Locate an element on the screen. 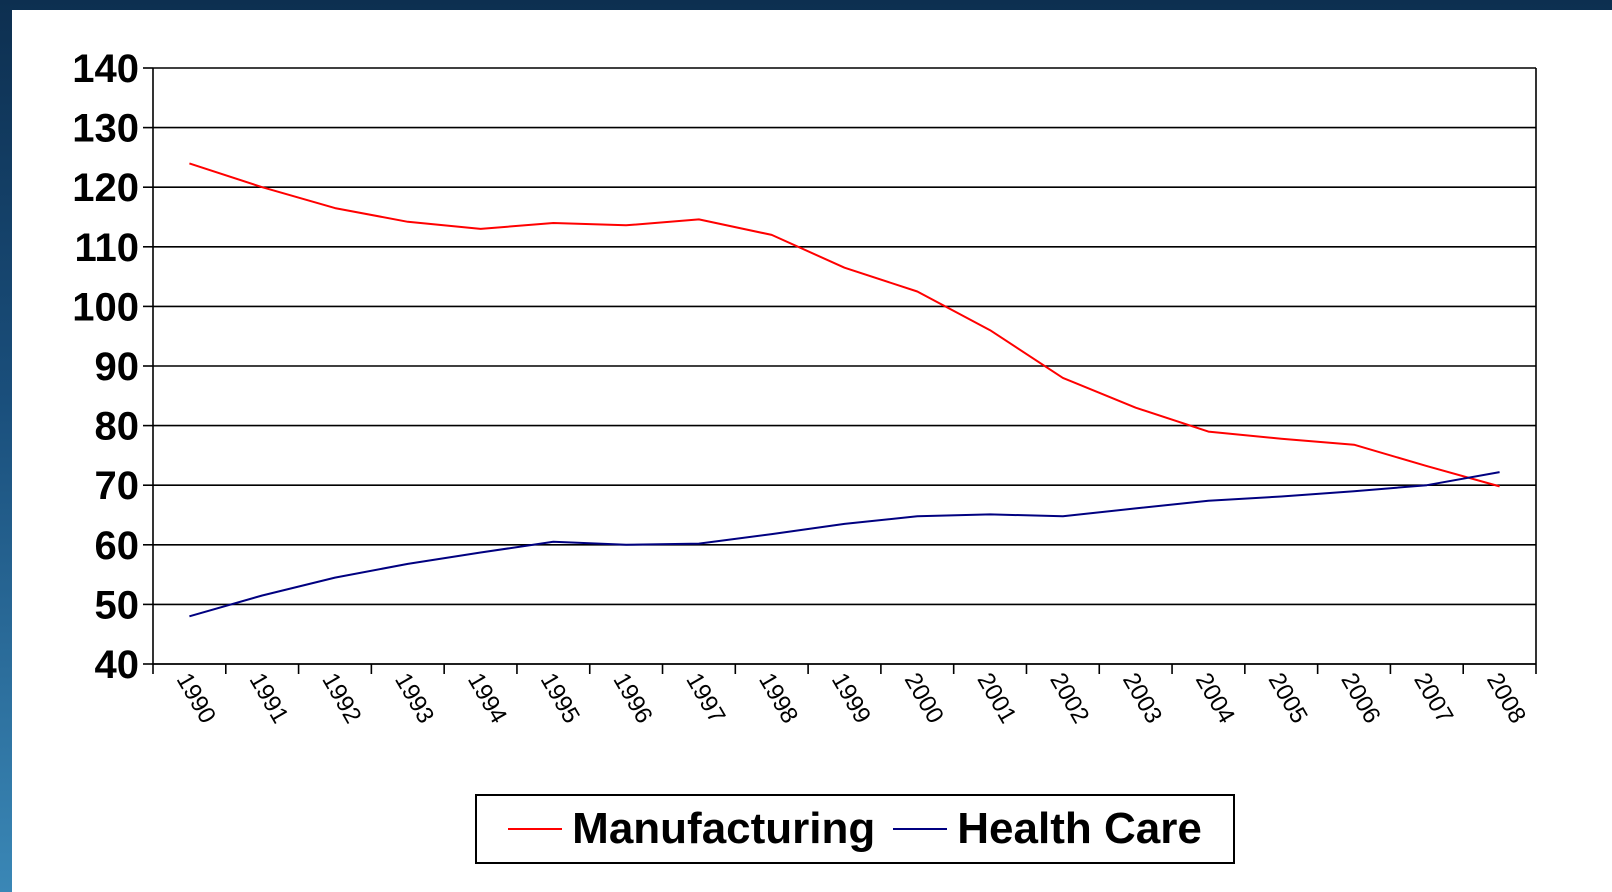 The height and width of the screenshot is (892, 1612). y-tick-label-60: 60 is located at coordinates (117, 546).